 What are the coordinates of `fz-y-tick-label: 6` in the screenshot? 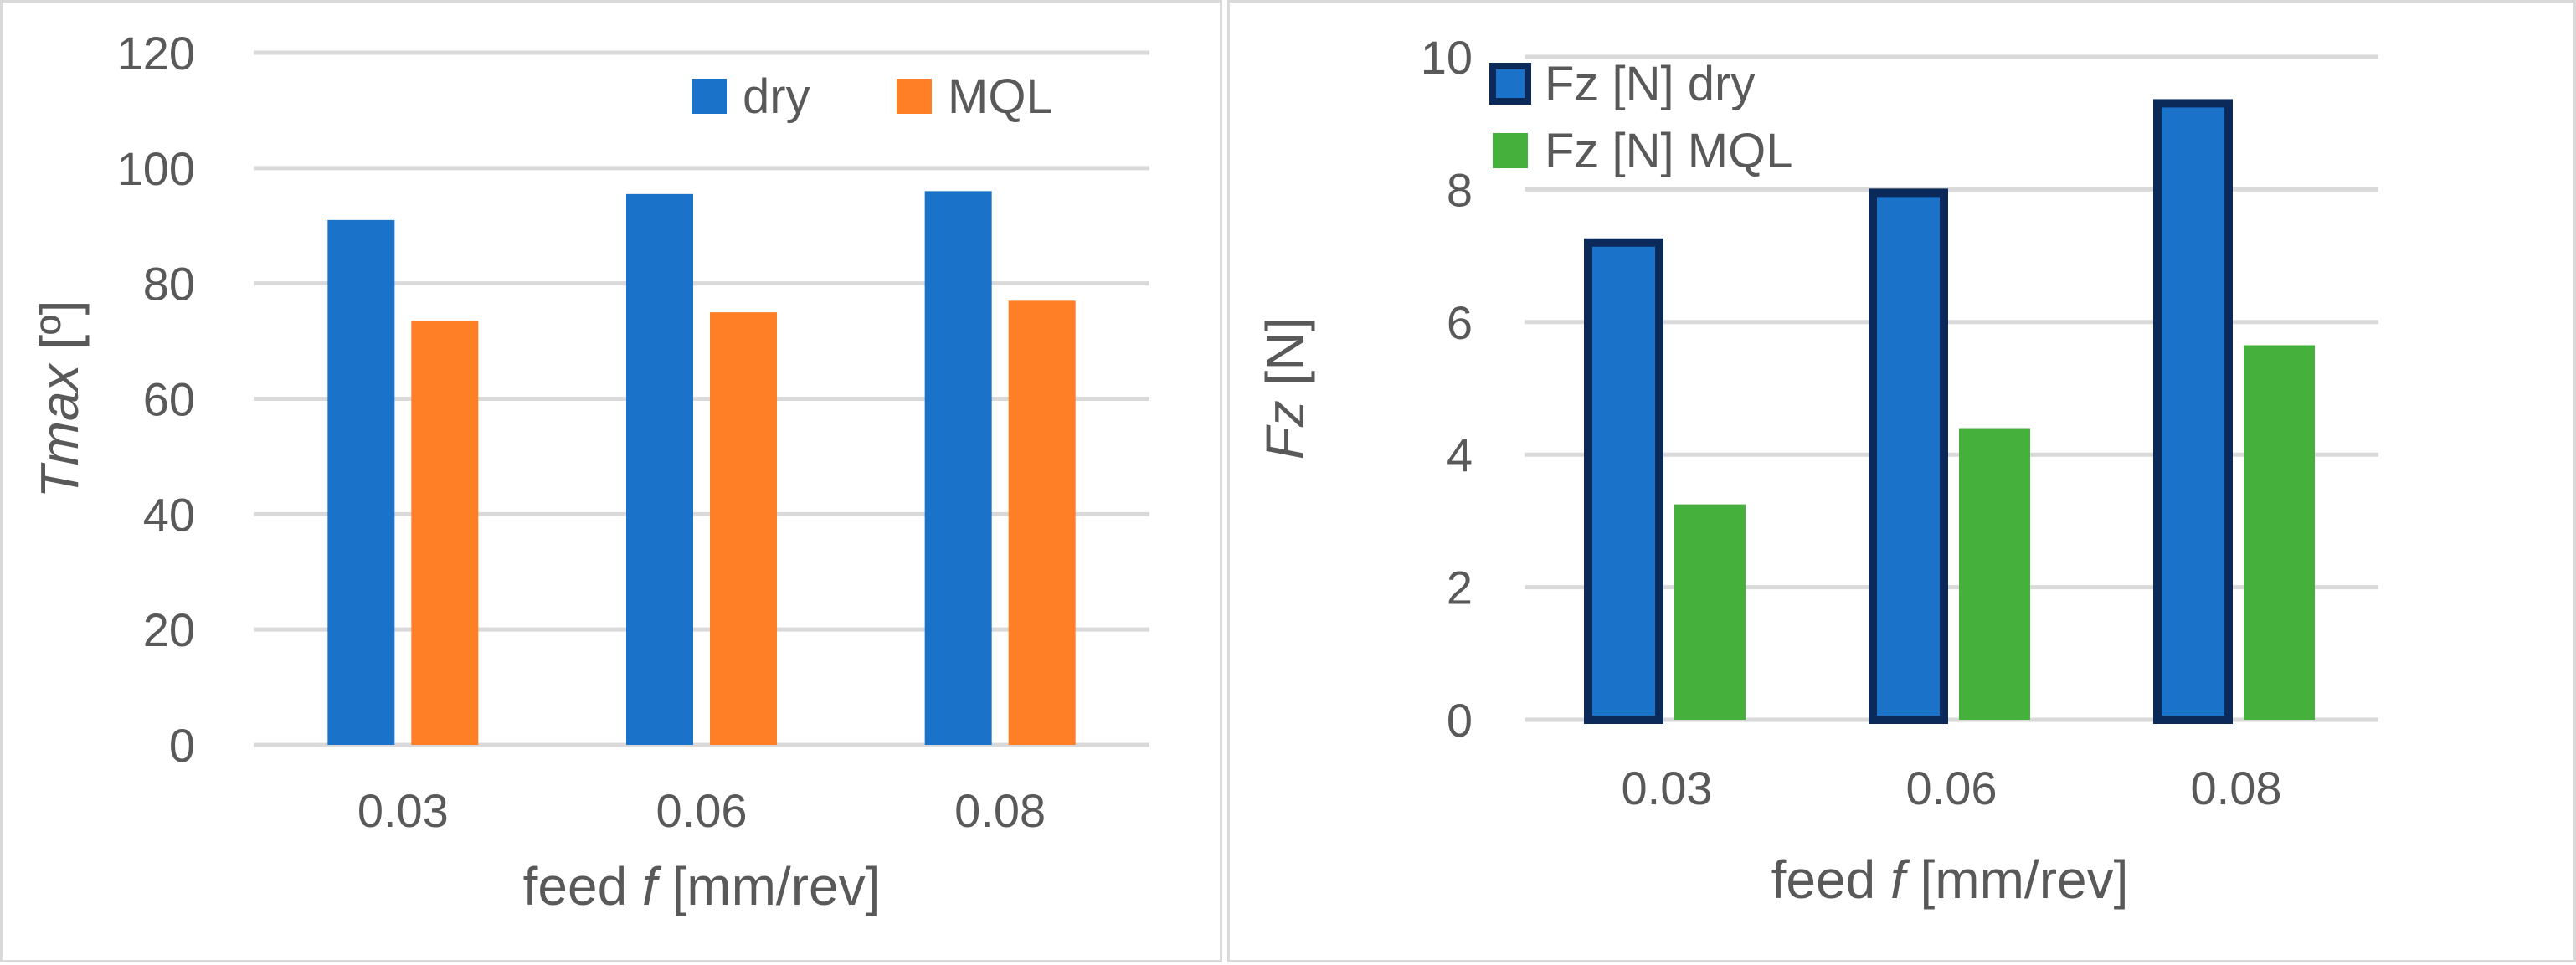 It's located at (1460, 322).